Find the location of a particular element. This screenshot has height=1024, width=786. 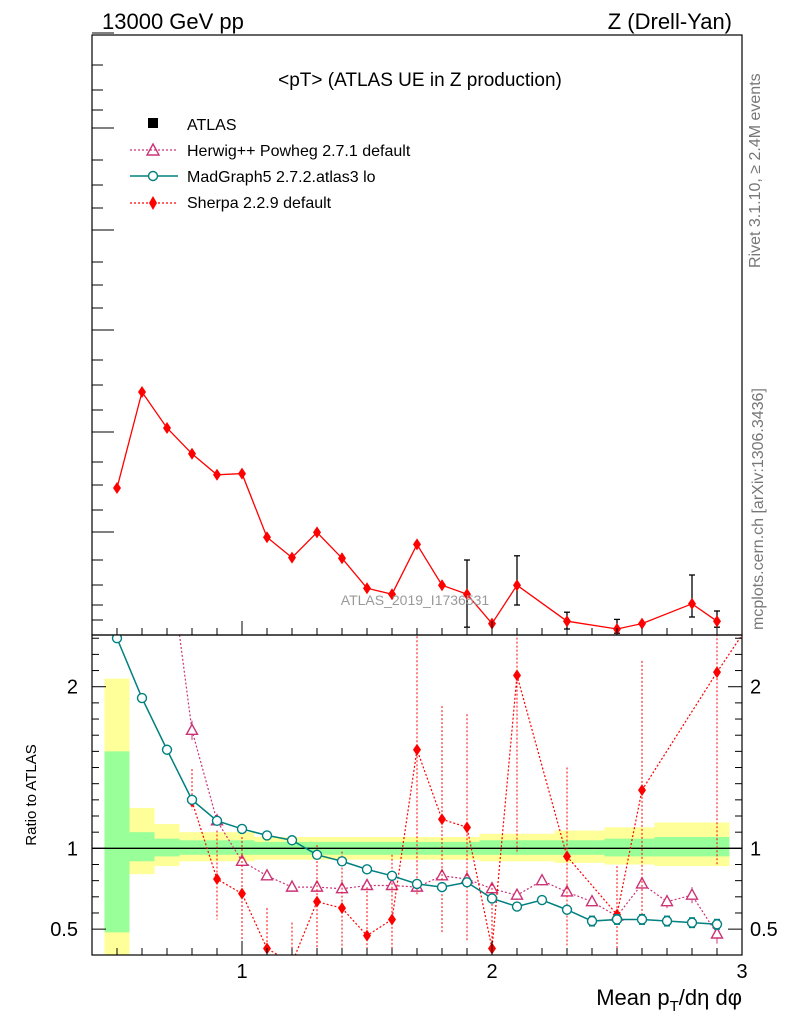

legend-label-madgraph: MadGraph5 2.7.2.atlas3 lo is located at coordinates (281, 177).